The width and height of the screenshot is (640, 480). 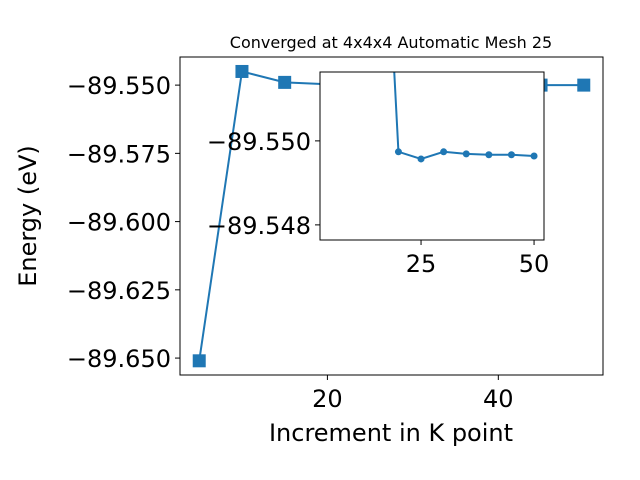 I want to click on y-tick-label: −89.625, so click(x=119, y=291).